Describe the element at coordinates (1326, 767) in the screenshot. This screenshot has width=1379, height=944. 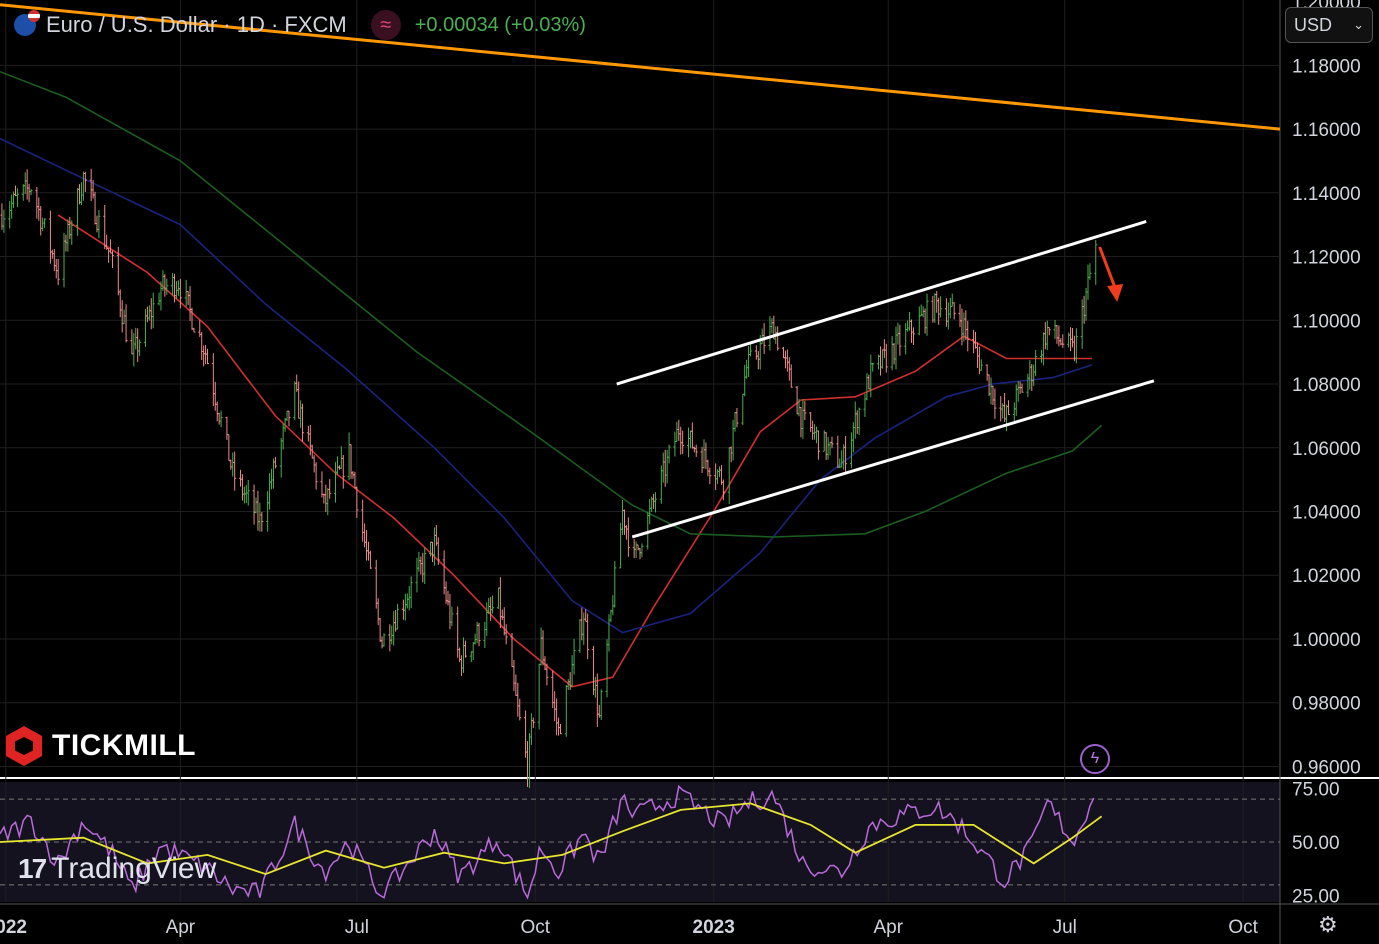
I see `price-tick-label: 0.96000` at that location.